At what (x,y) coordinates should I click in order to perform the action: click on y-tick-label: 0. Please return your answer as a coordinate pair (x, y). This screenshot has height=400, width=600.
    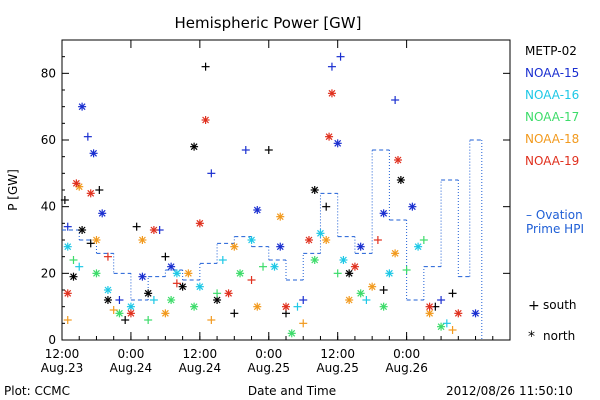
    Looking at the image, I should click on (52, 340).